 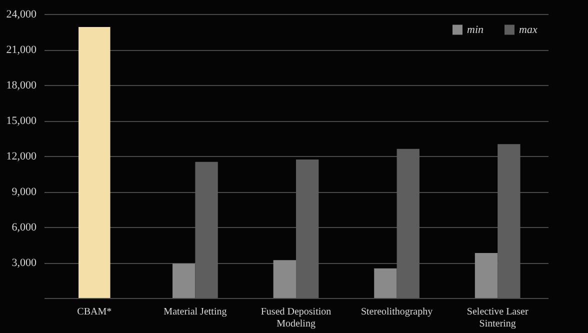 I want to click on y-tick-label: 15,000, so click(x=21, y=121).